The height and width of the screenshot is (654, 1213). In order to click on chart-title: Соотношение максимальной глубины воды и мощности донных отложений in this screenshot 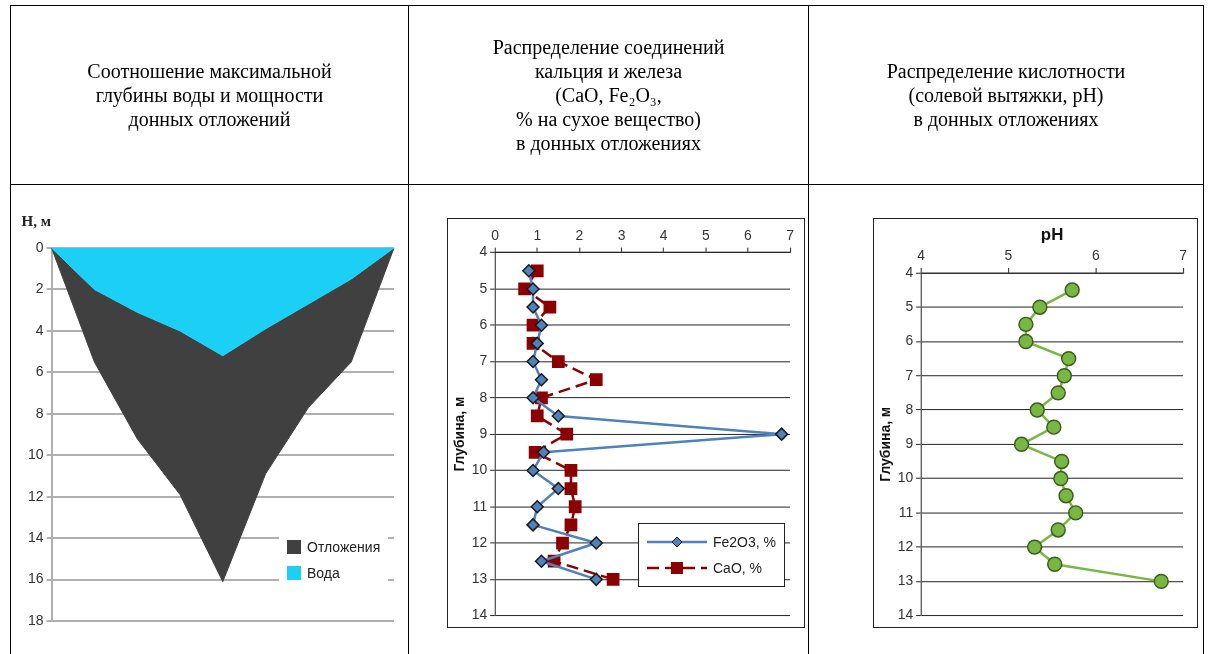, I will do `click(209, 95)`.